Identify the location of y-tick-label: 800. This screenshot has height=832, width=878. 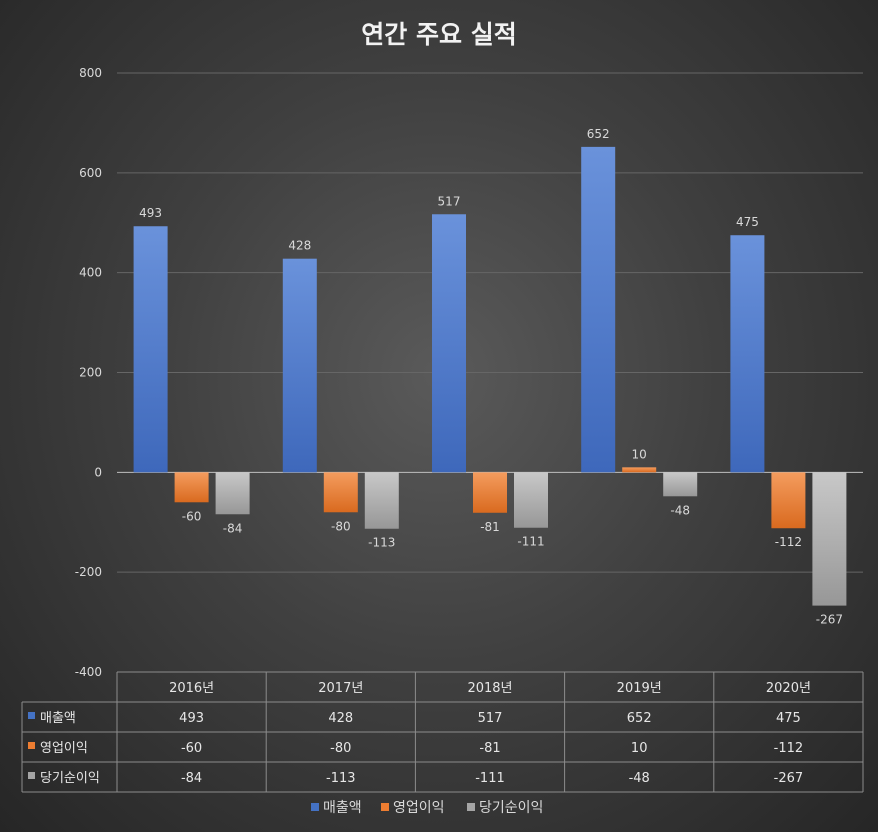
(90, 73).